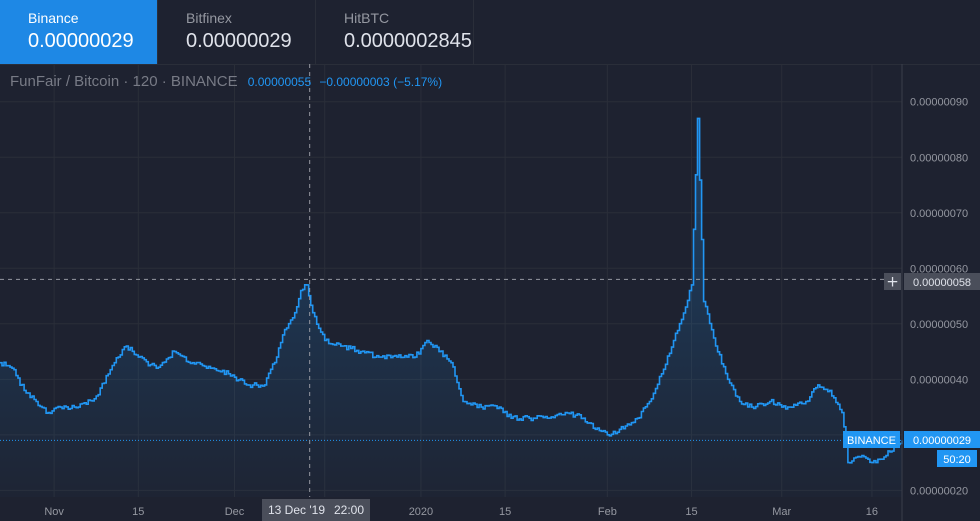  What do you see at coordinates (607, 512) in the screenshot?
I see `time-tick-label: Feb` at bounding box center [607, 512].